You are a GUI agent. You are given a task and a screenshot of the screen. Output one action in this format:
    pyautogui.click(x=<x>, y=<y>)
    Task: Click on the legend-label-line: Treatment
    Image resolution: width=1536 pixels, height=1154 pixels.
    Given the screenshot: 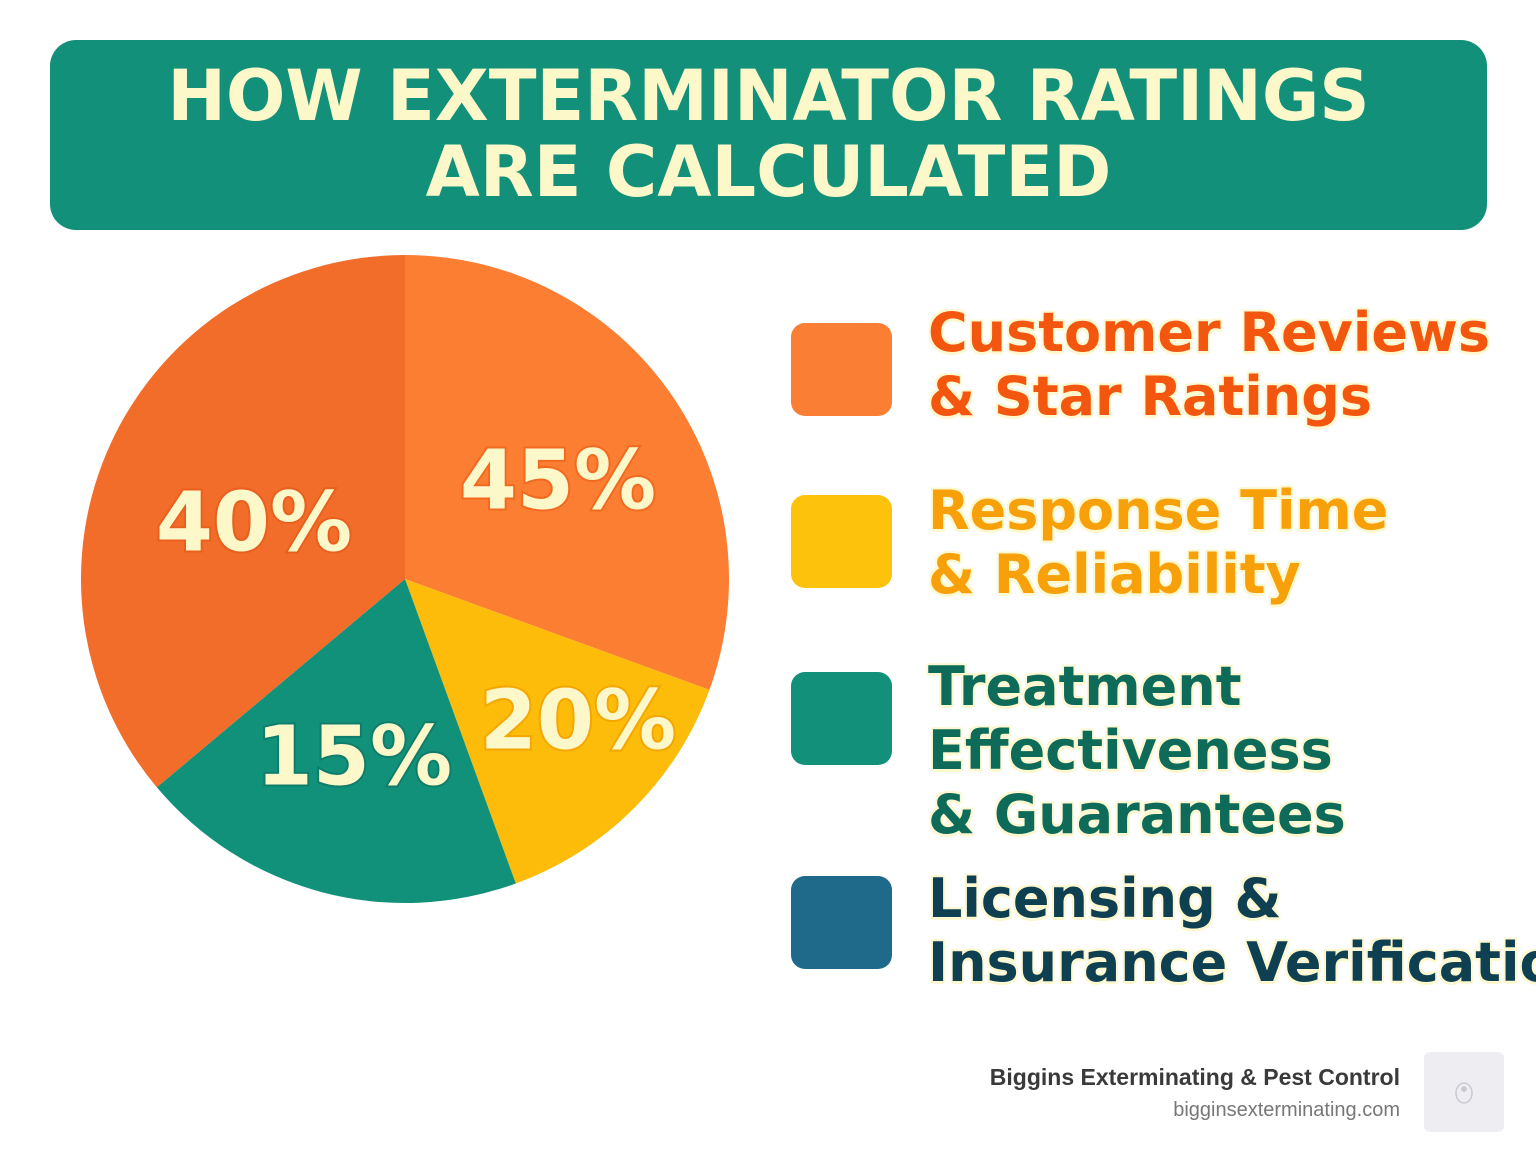 What is the action you would take?
    pyautogui.click(x=1085, y=686)
    